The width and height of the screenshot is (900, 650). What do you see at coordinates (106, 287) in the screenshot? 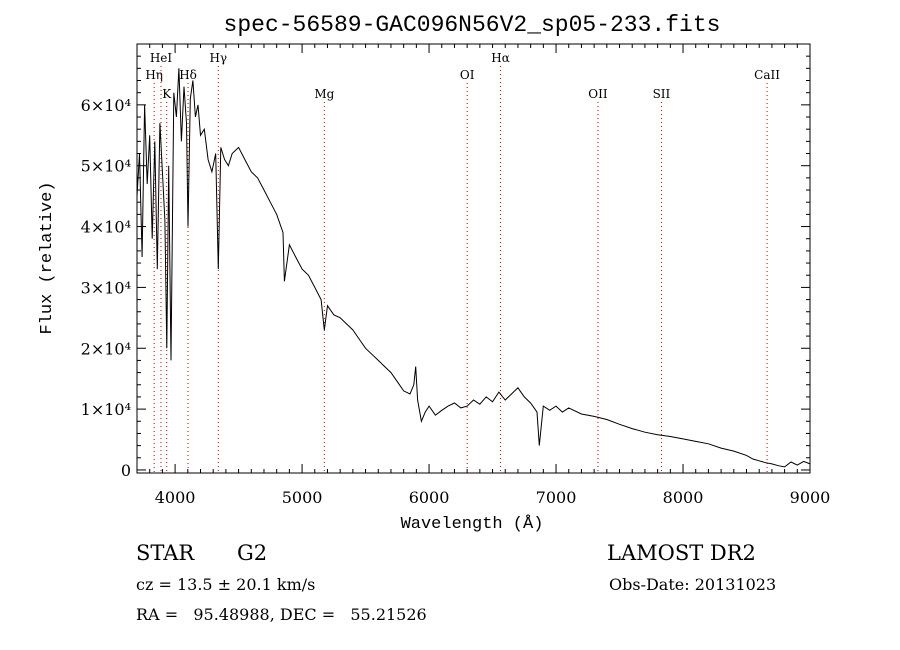
I see `y-tick-label: 3×10⁴` at bounding box center [106, 287].